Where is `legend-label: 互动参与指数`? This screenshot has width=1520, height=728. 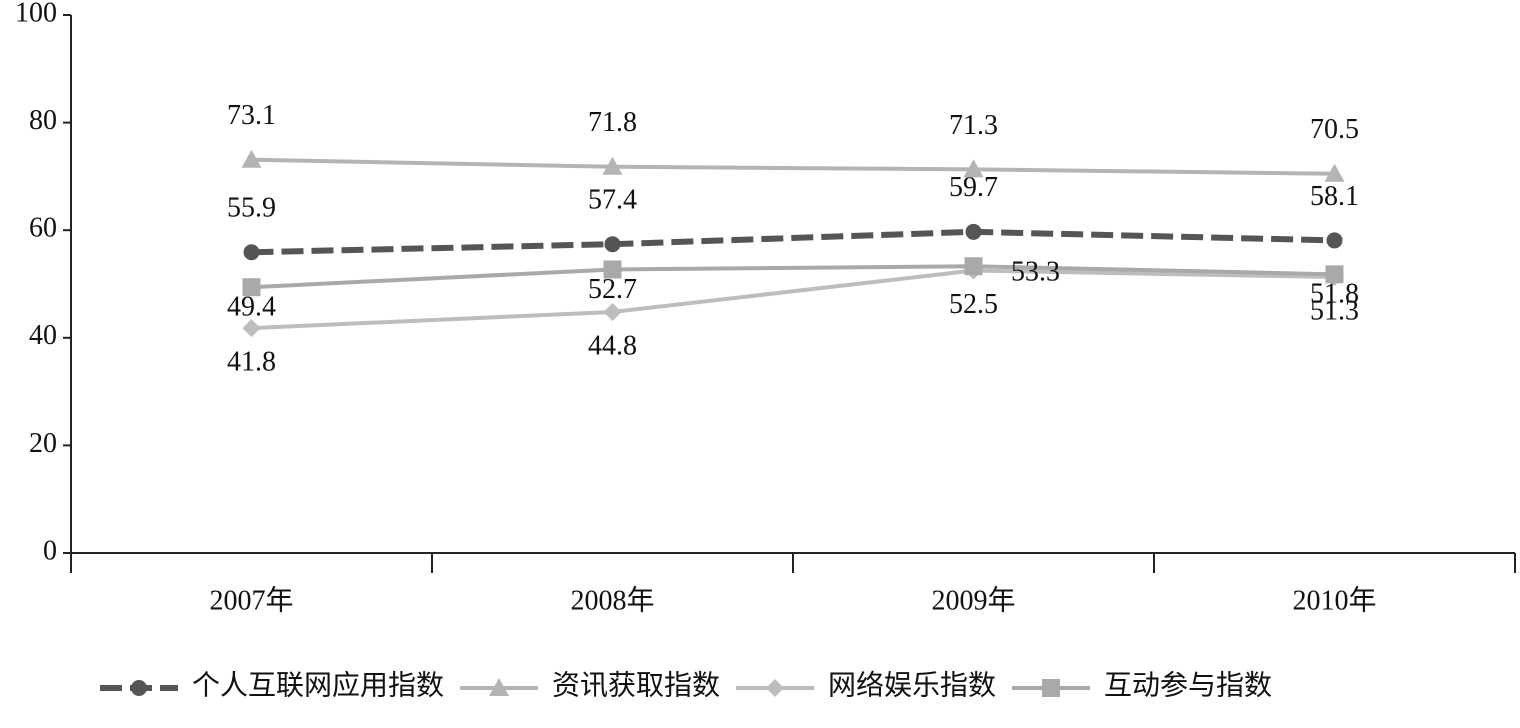 legend-label: 互动参与指数 is located at coordinates (1188, 685).